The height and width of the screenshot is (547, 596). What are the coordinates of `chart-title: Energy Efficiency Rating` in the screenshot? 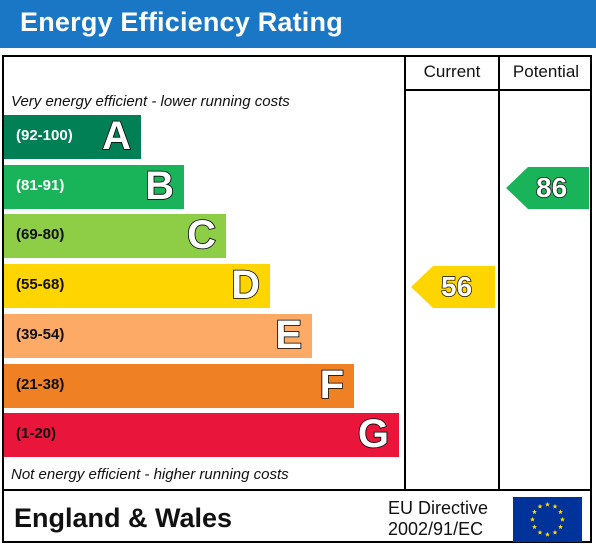 It's located at (181, 22).